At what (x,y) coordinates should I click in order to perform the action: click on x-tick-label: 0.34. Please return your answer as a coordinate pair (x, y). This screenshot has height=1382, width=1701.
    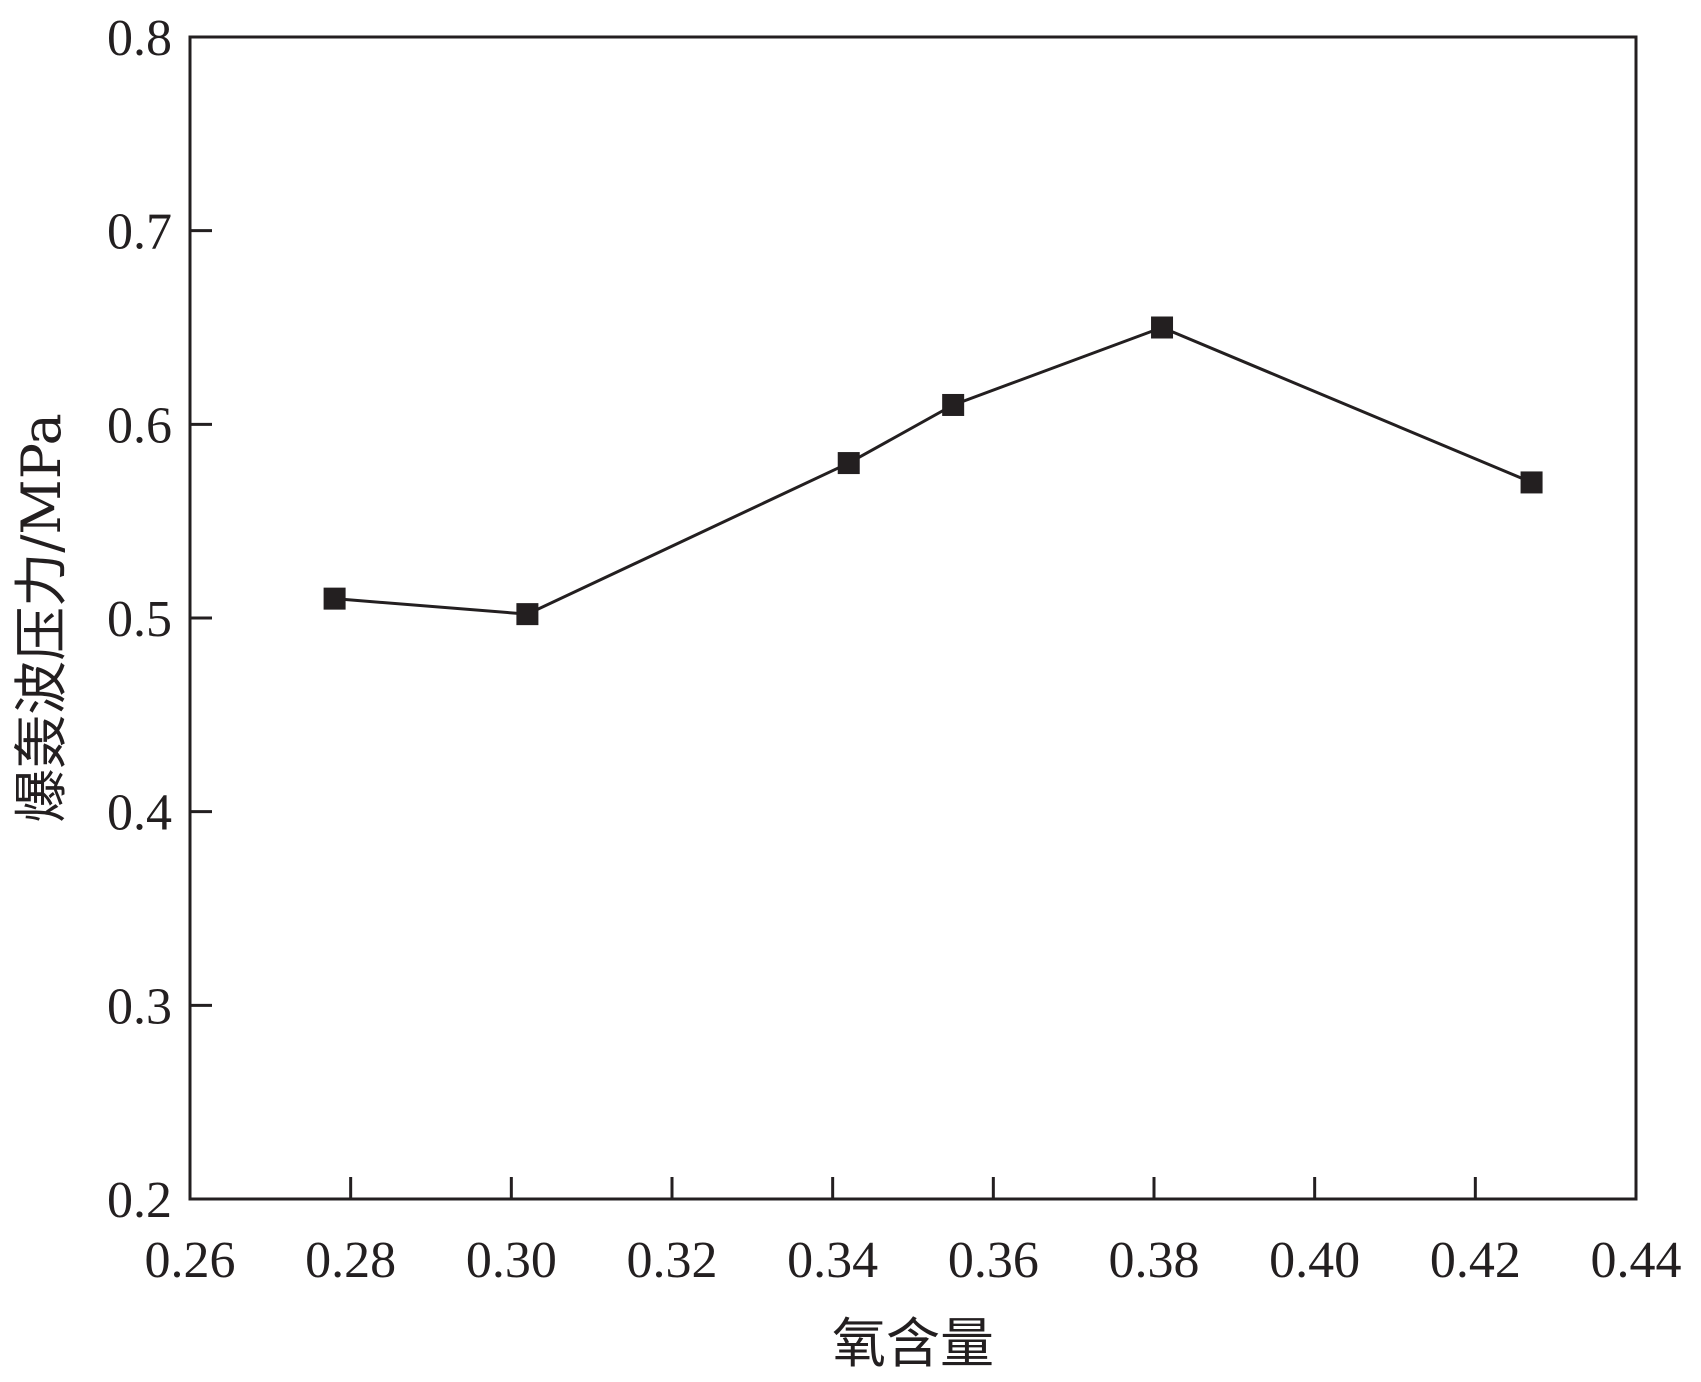
    Looking at the image, I should click on (832, 1260).